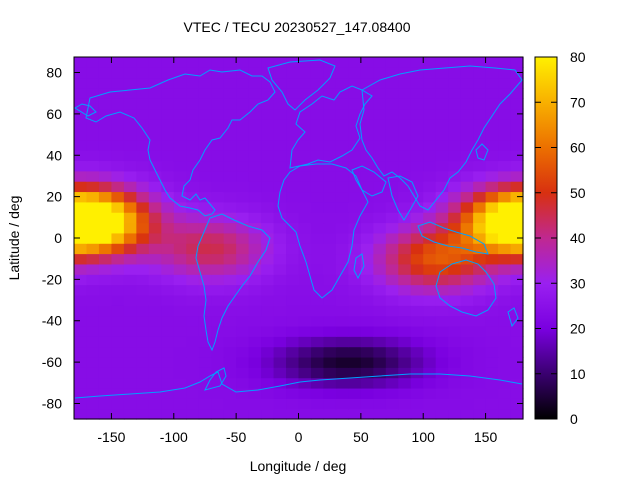  What do you see at coordinates (578, 193) in the screenshot?
I see `colorbar-tick-label: 50` at bounding box center [578, 193].